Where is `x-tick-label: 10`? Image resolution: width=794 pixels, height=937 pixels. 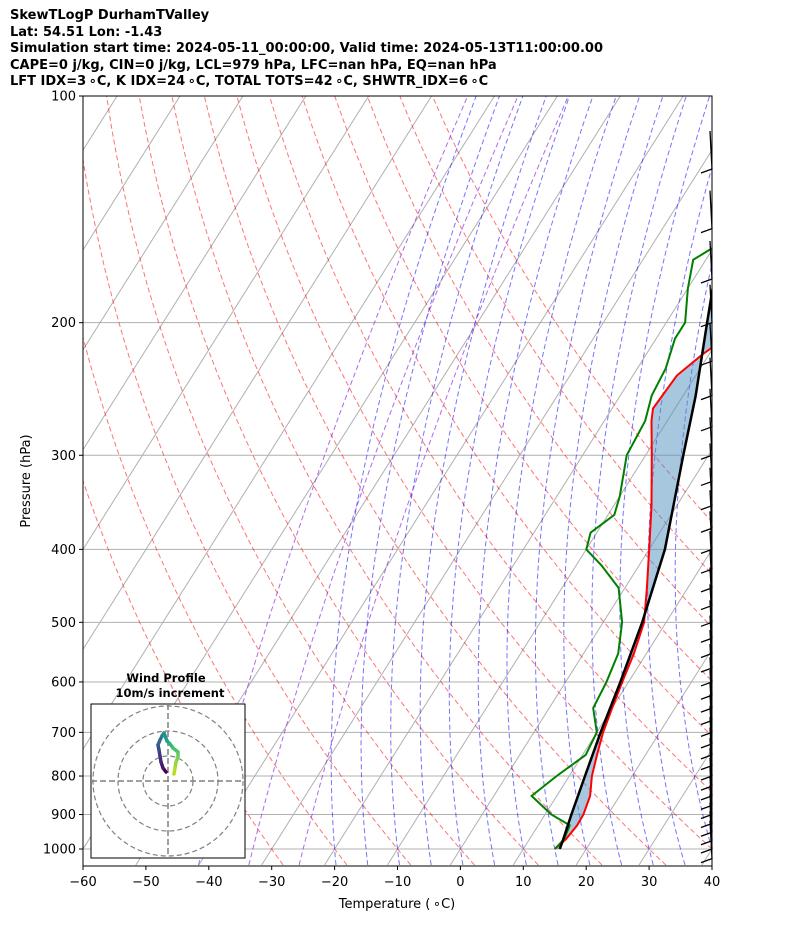 x-tick-label: 10 is located at coordinates (523, 882).